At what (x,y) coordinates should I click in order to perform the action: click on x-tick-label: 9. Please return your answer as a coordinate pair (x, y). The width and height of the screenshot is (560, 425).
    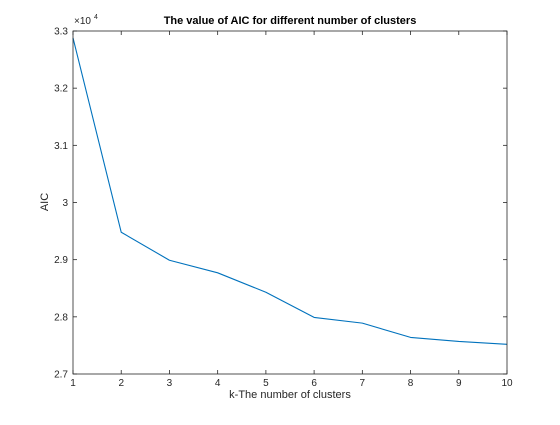
    Looking at the image, I should click on (459, 383).